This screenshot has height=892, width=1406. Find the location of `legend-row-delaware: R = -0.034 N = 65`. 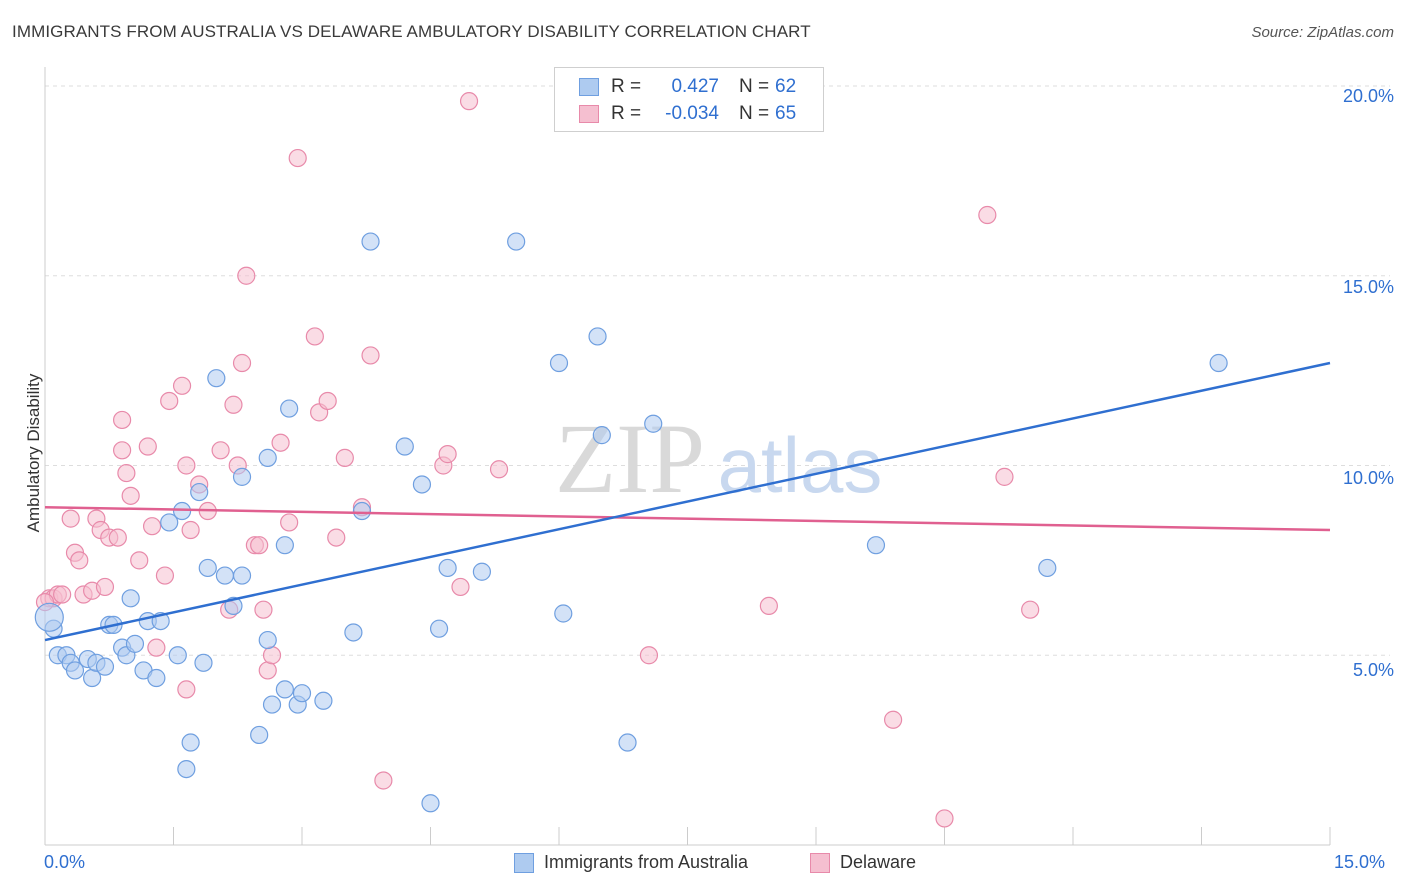

legend-row-delaware: R = -0.034 N = 65 is located at coordinates (687, 114).